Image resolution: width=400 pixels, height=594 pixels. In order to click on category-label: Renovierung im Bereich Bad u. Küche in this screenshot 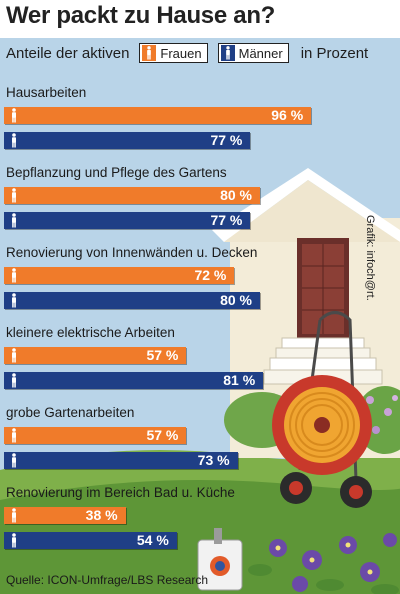, I will do `click(120, 492)`.